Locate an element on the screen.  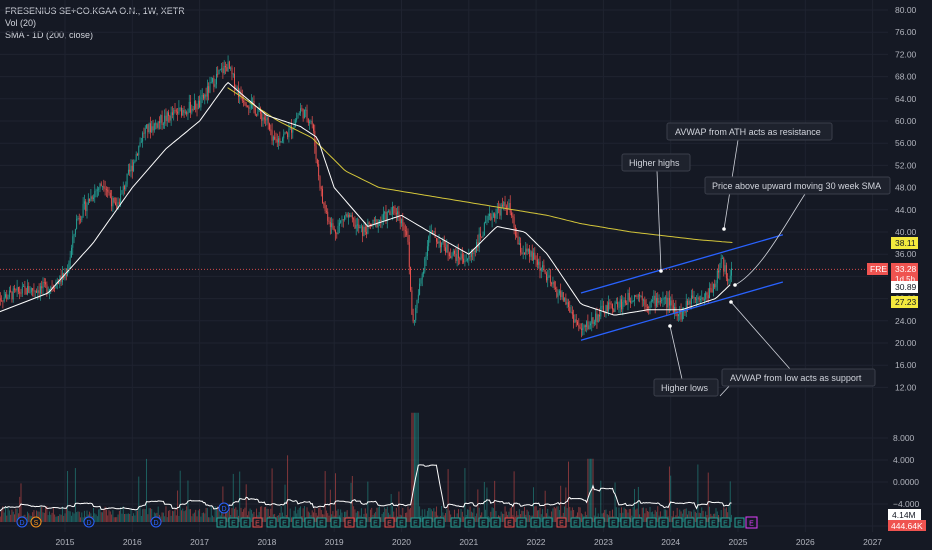
legend-symbol: FRESENIUS SE+CO.KGAA O.N., 1W, XETR is located at coordinates (95, 11).